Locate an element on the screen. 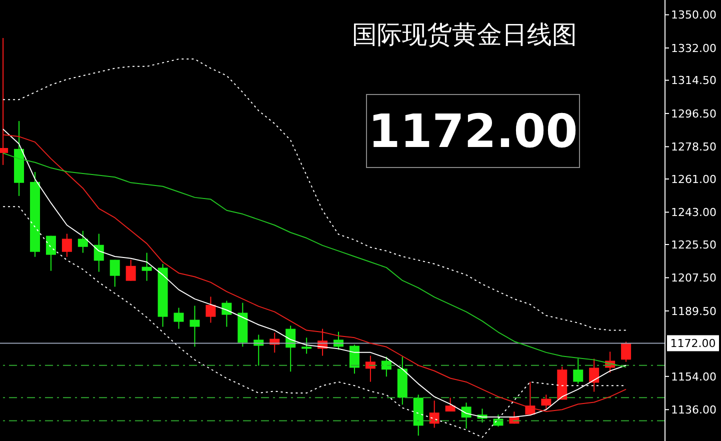 The width and height of the screenshot is (721, 441). y-tick-label: 1189.50 is located at coordinates (693, 311).